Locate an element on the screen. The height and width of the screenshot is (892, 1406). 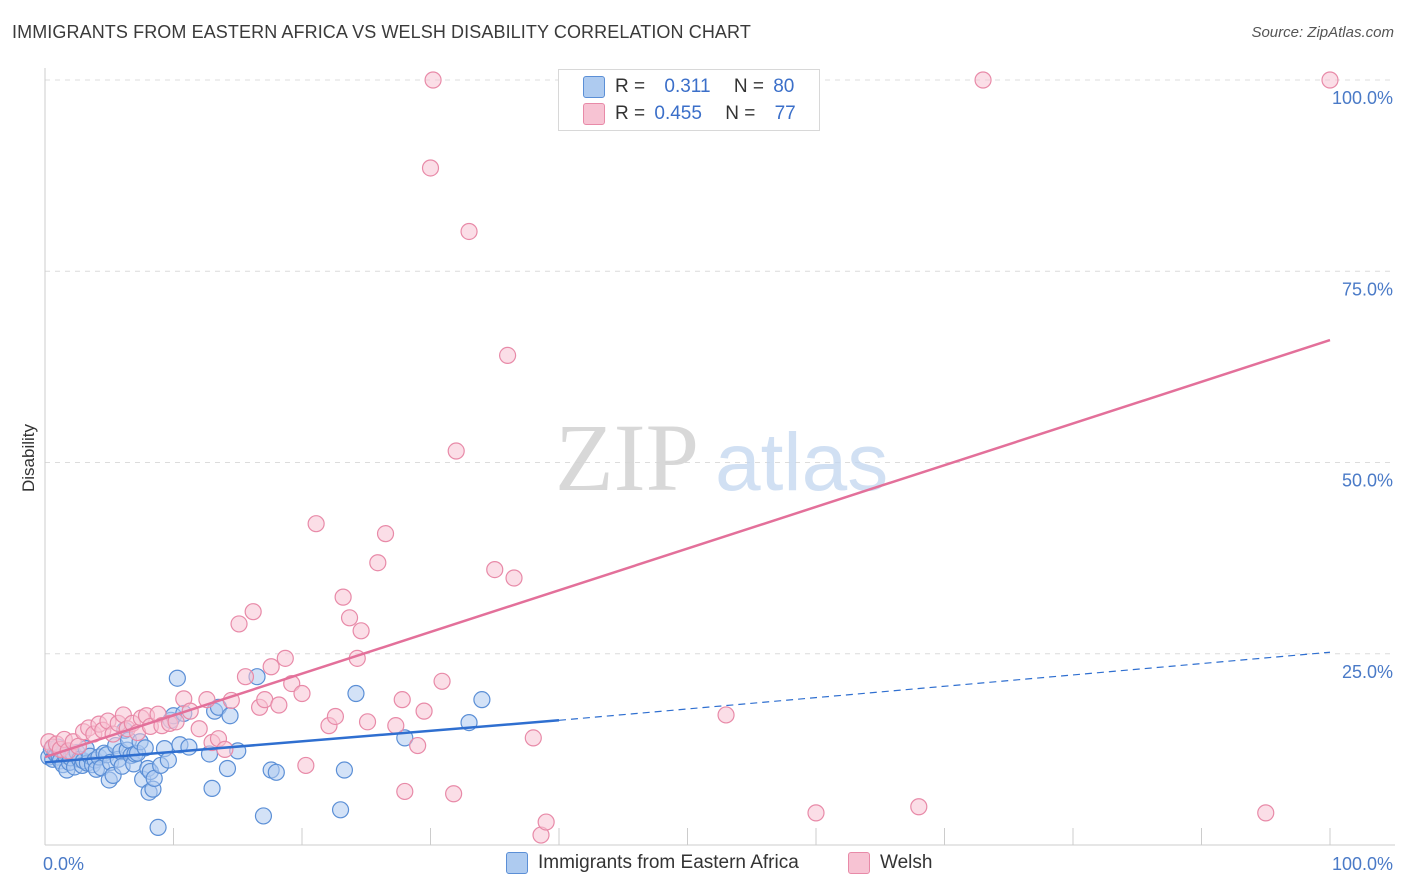
bottom-legend-welsh: Welsh is located at coordinates (890, 863).